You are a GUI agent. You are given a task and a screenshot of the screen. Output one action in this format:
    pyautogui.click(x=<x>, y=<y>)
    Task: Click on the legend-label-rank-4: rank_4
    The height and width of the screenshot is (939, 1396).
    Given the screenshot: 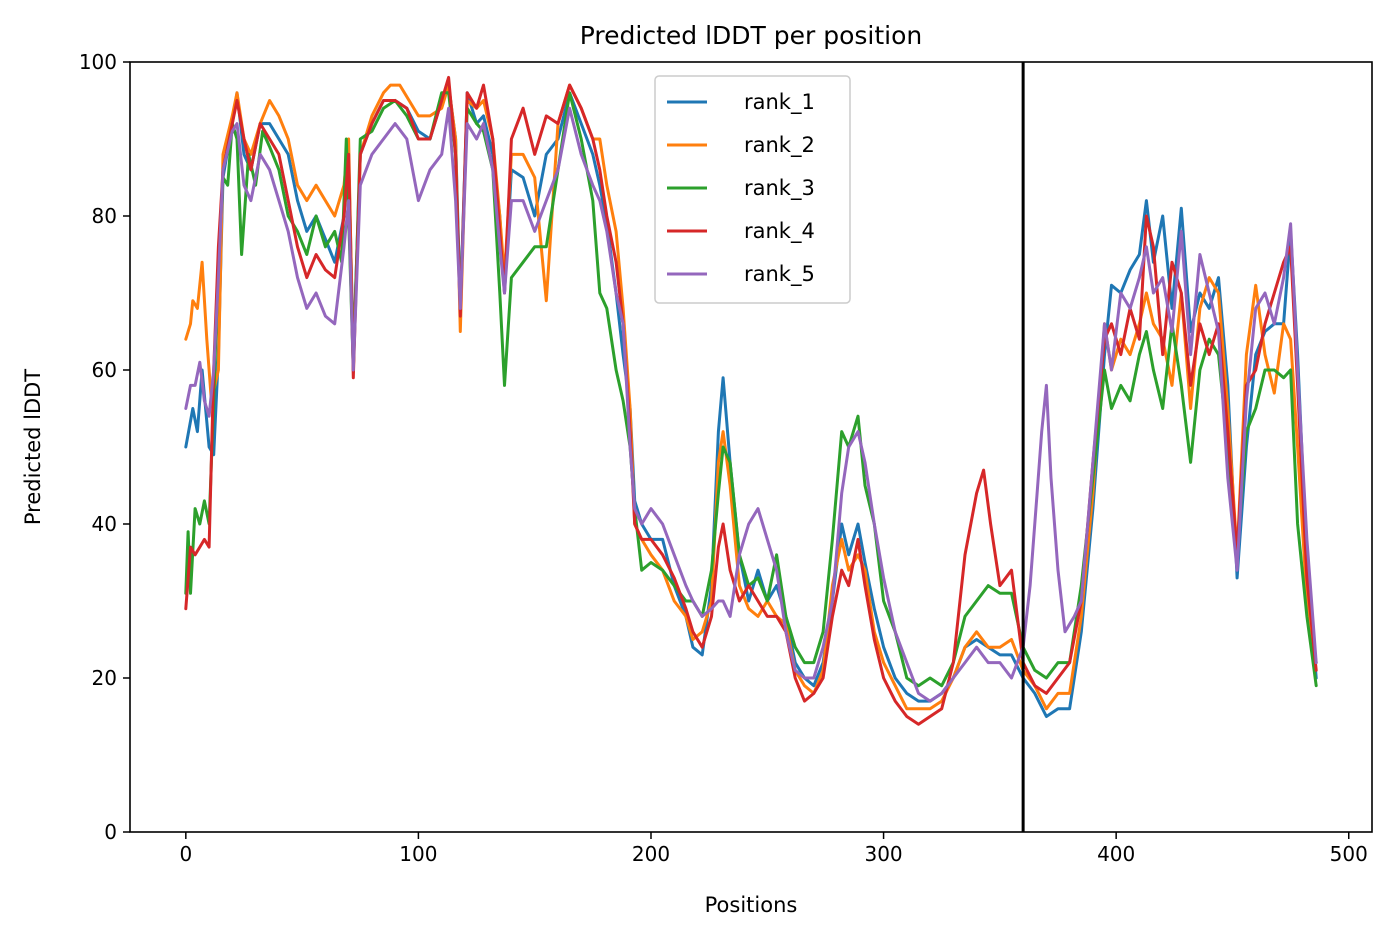 What is the action you would take?
    pyautogui.click(x=779, y=231)
    